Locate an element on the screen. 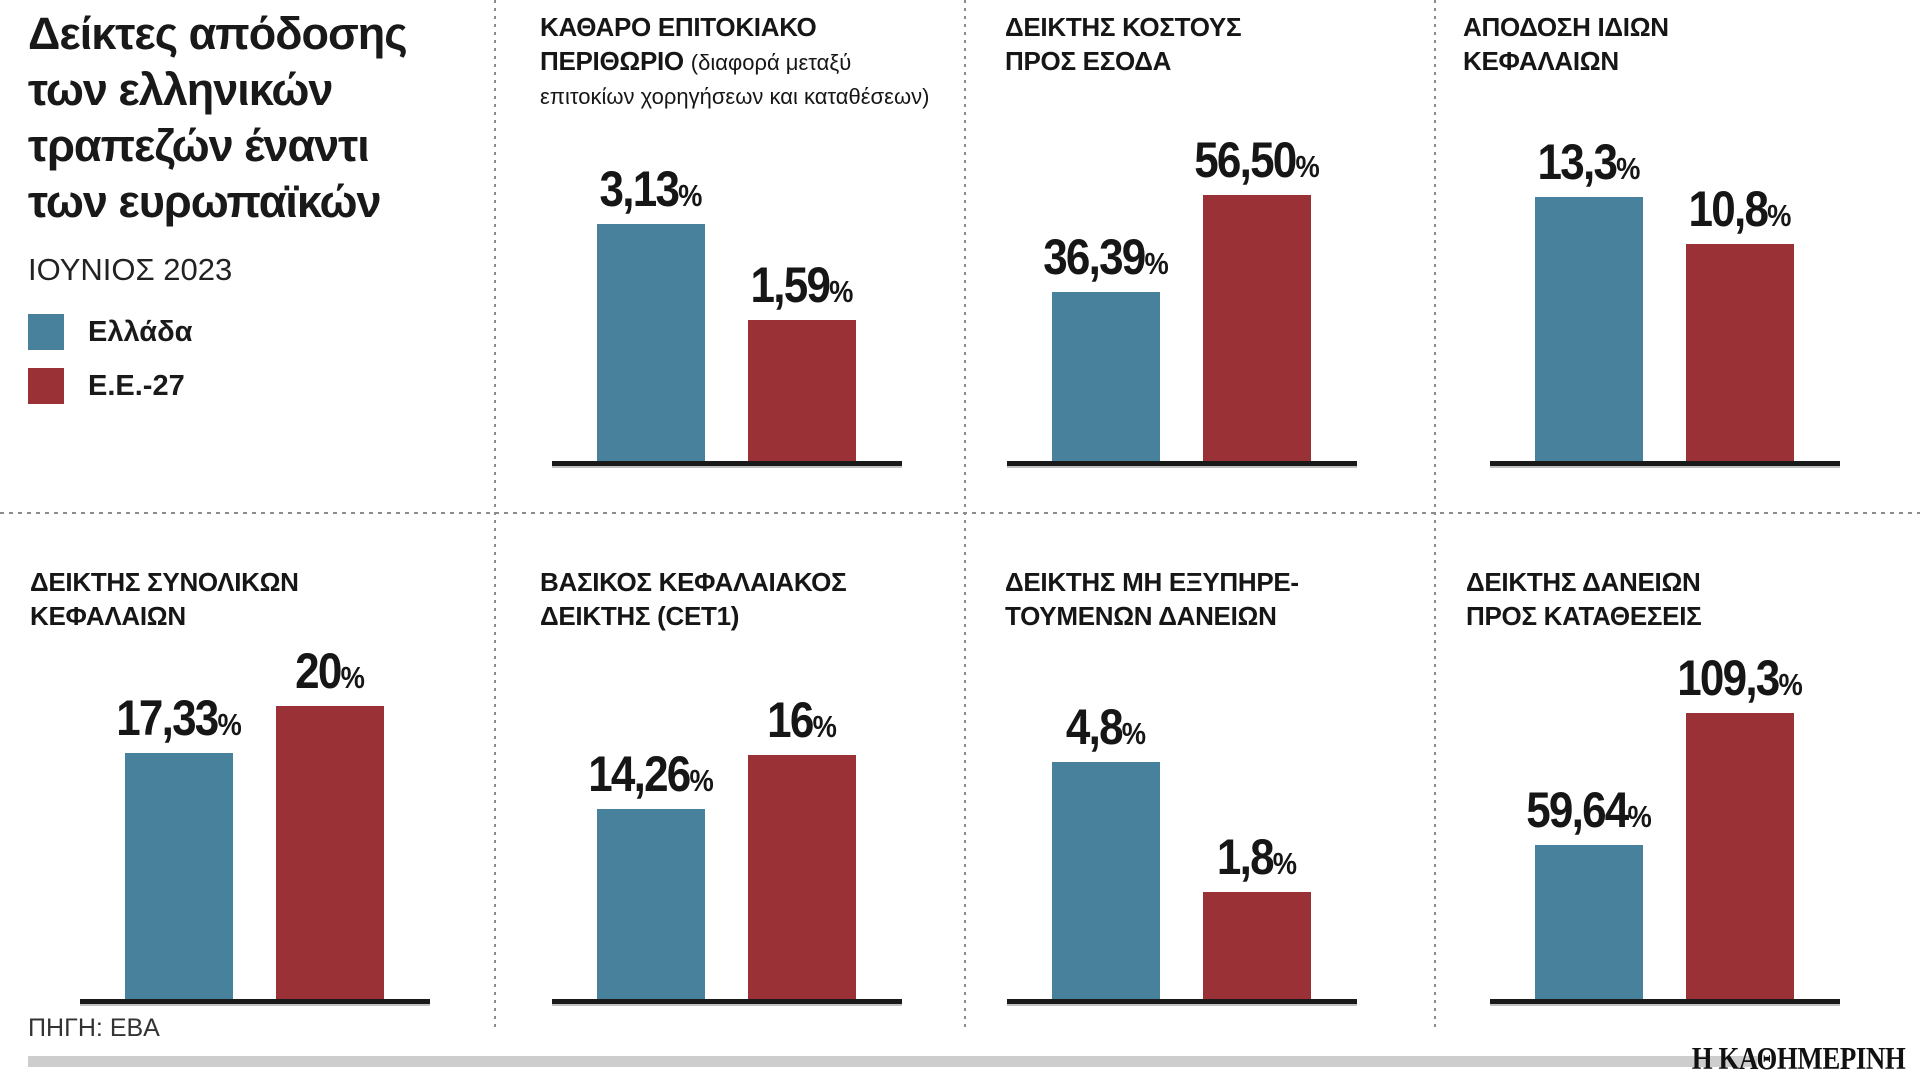  source-label: ΠΗΓΗ: EBA is located at coordinates (94, 1028).